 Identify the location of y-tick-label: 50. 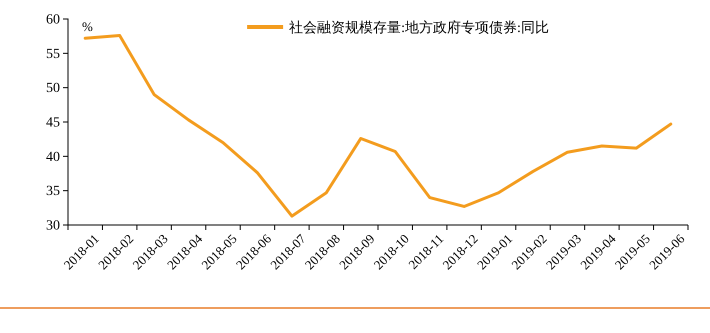
(53, 88).